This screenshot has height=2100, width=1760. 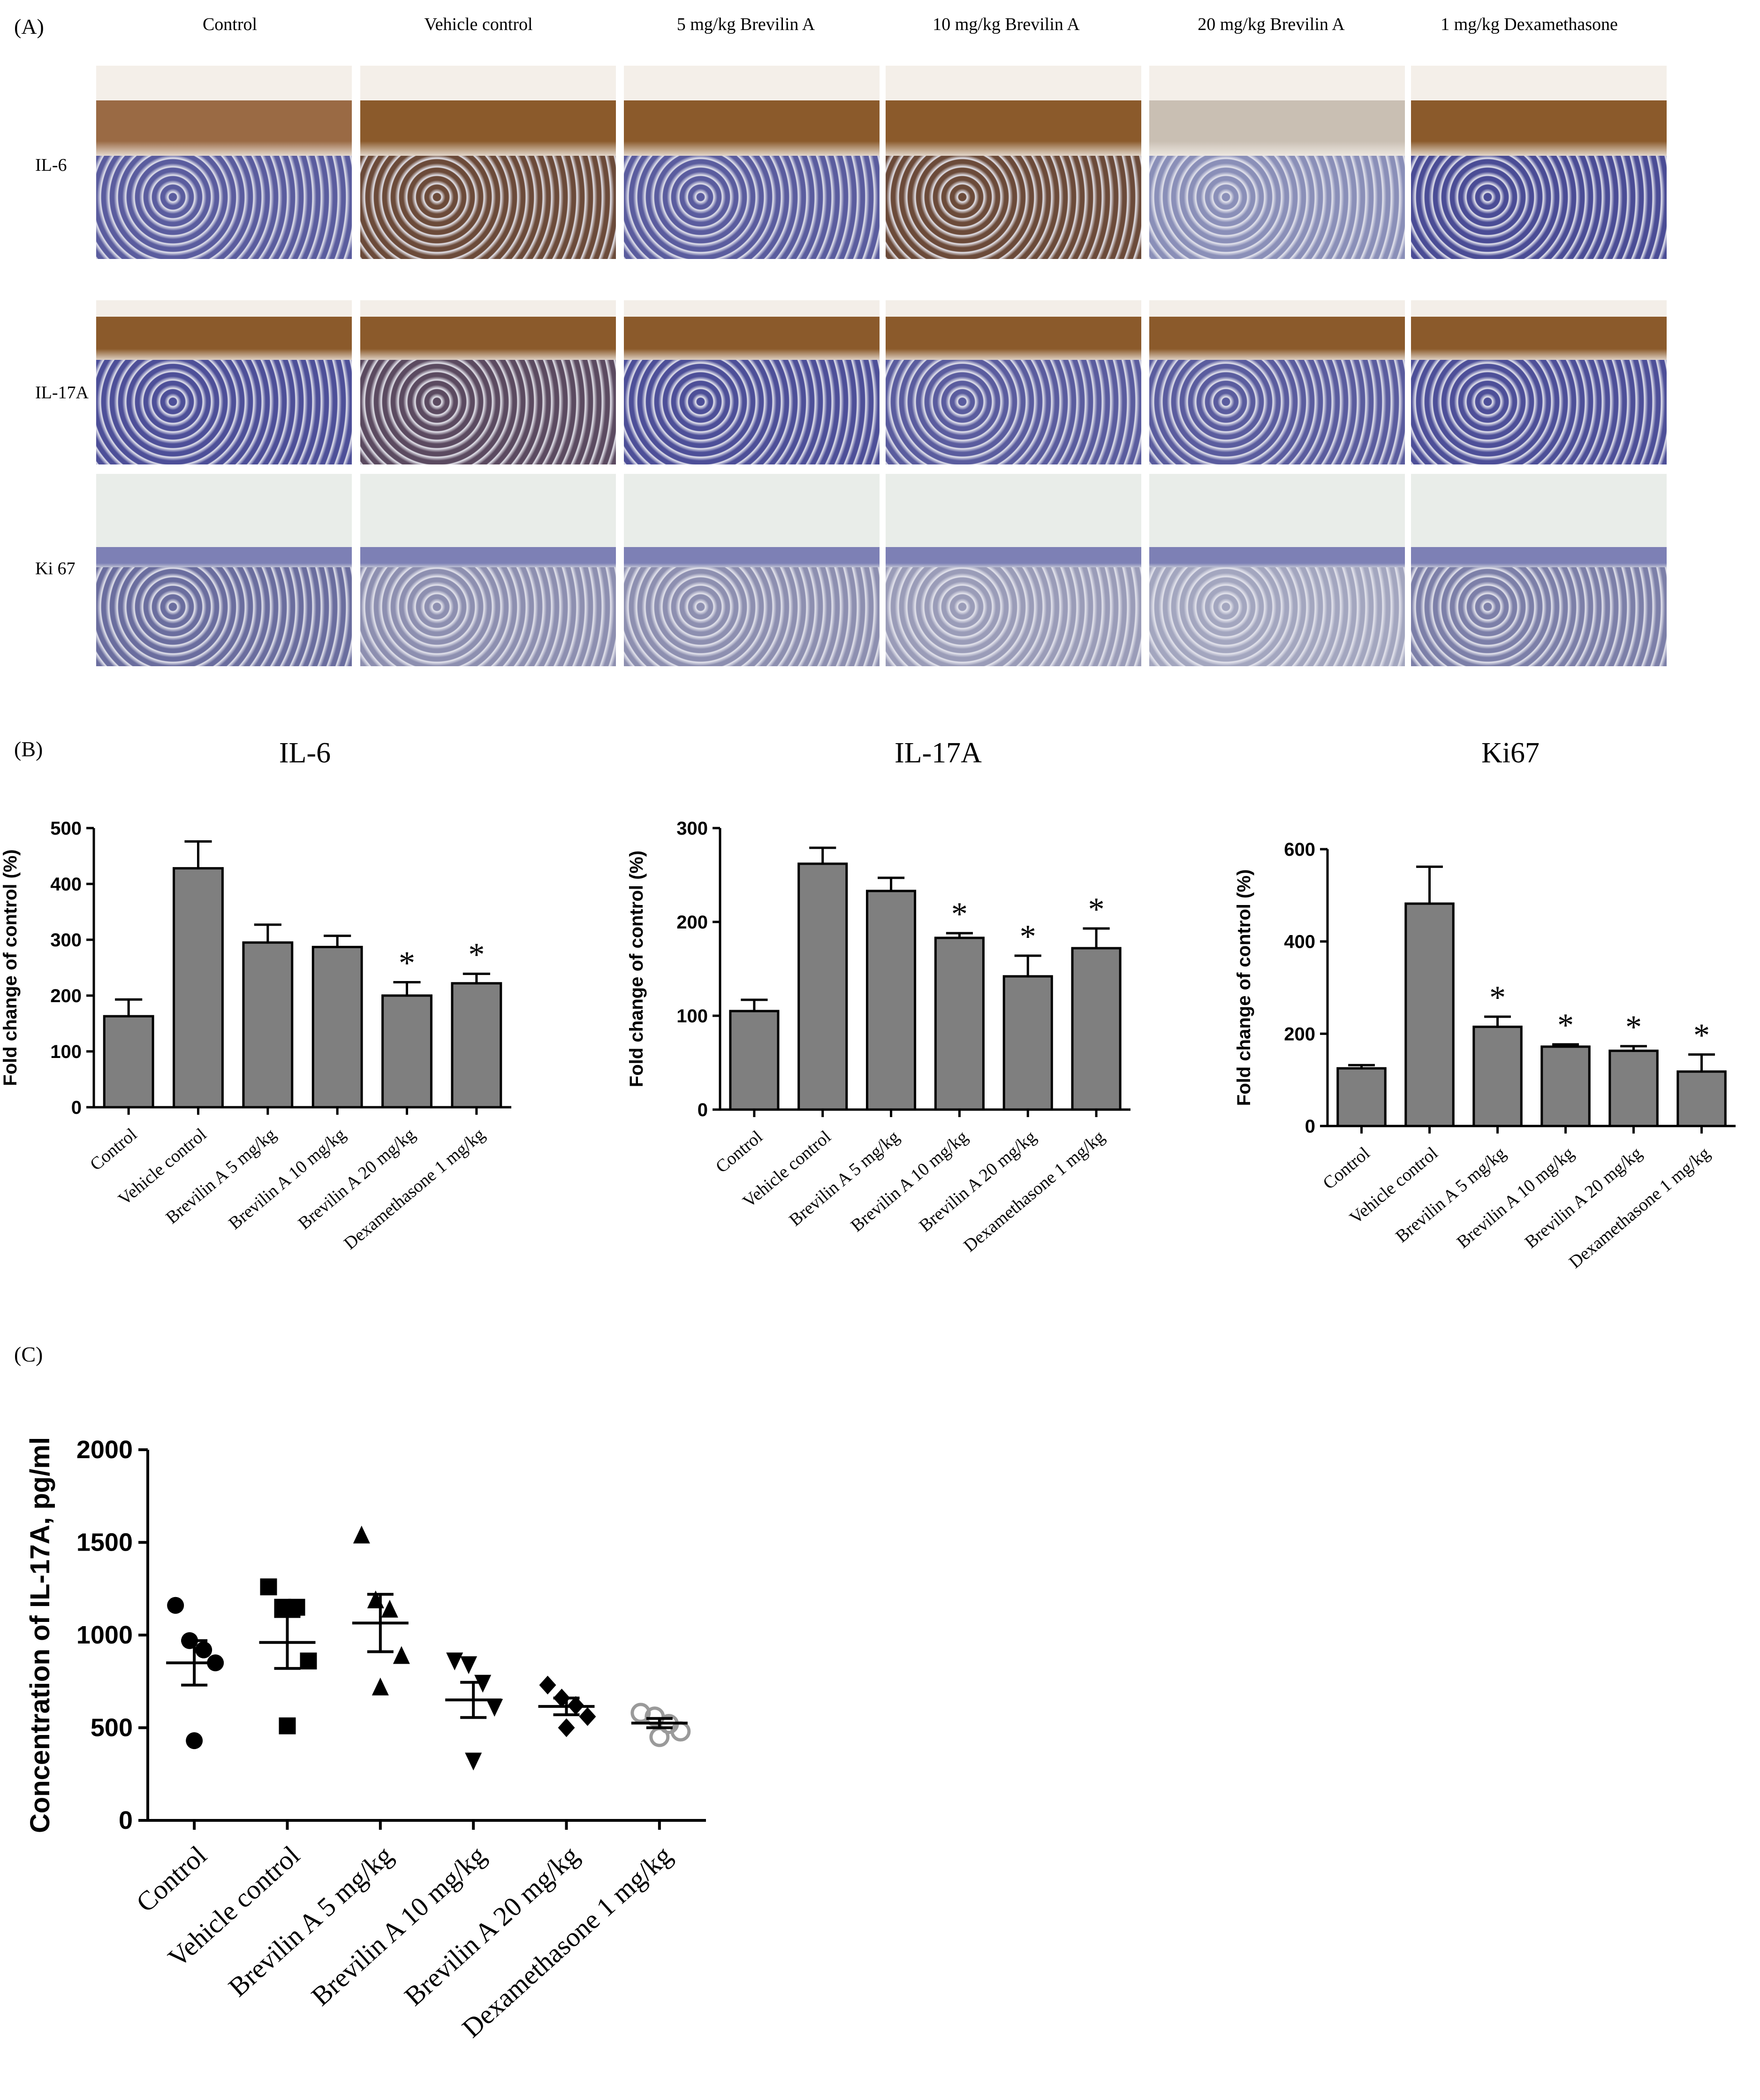 What do you see at coordinates (1271, 24) in the screenshot?
I see `column-label-brevilin-20: 20 mg/kg Brevilin A` at bounding box center [1271, 24].